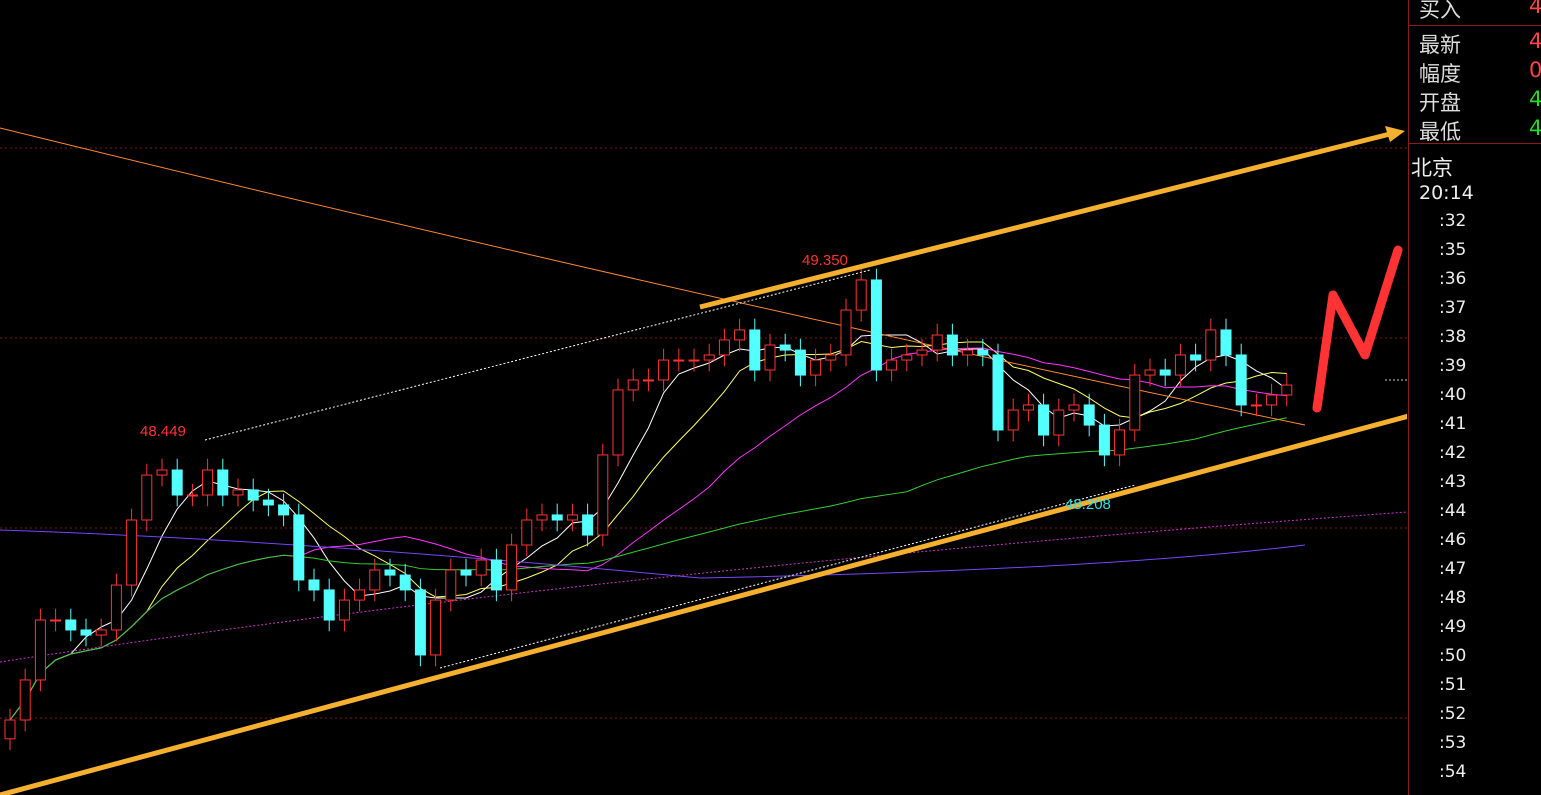  I want to click on time-tick: :48, so click(1453, 598).